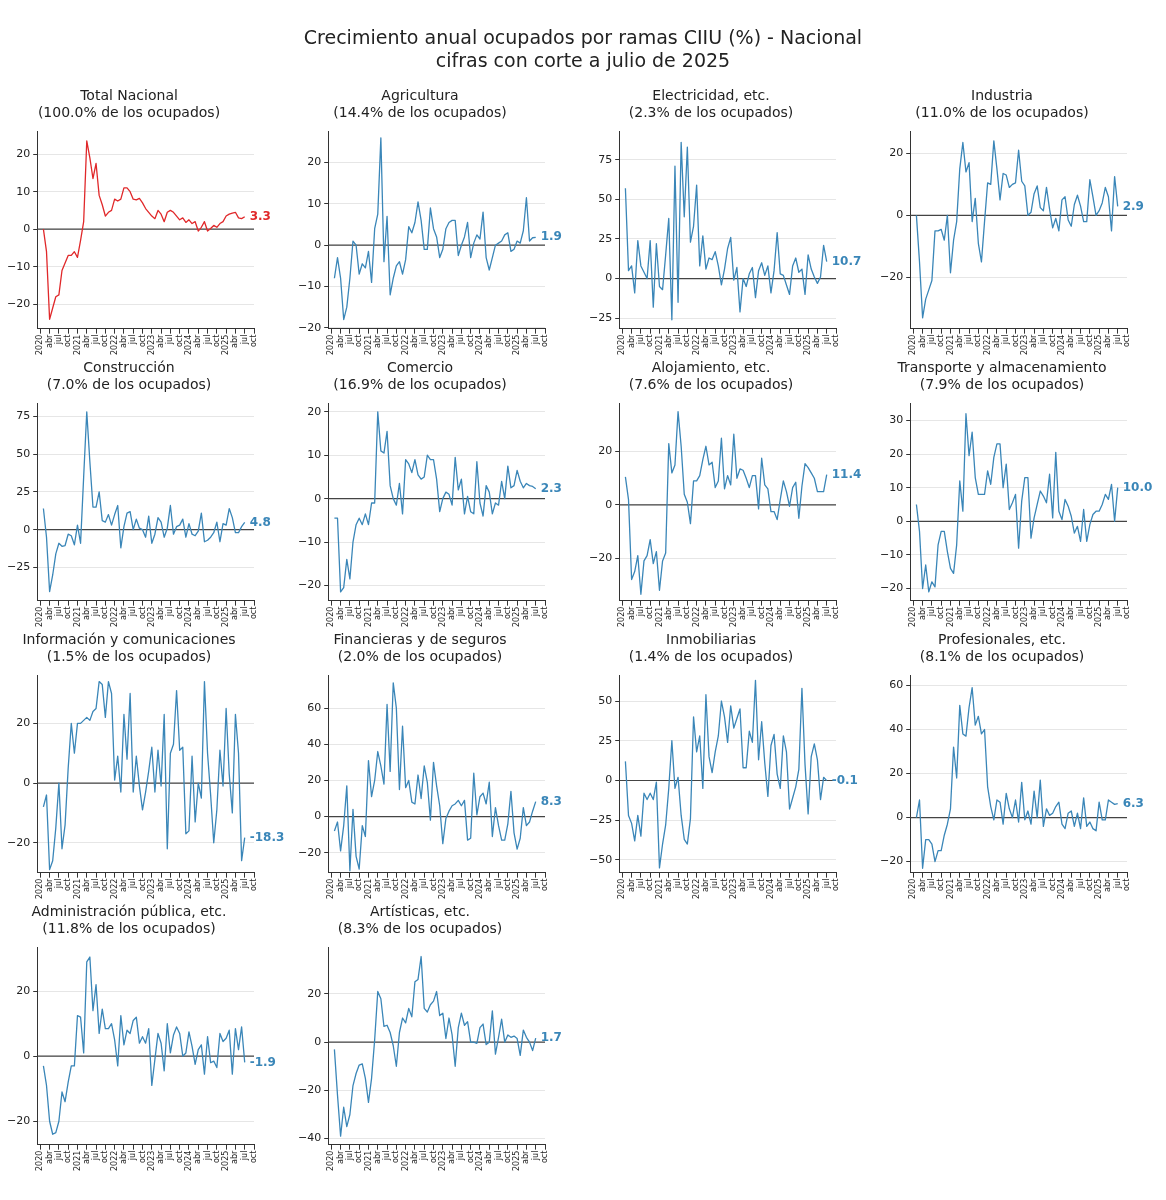 Image resolution: width=1166 pixels, height=1200 pixels. What do you see at coordinates (551, 236) in the screenshot?
I see `annotation: 1.9` at bounding box center [551, 236].